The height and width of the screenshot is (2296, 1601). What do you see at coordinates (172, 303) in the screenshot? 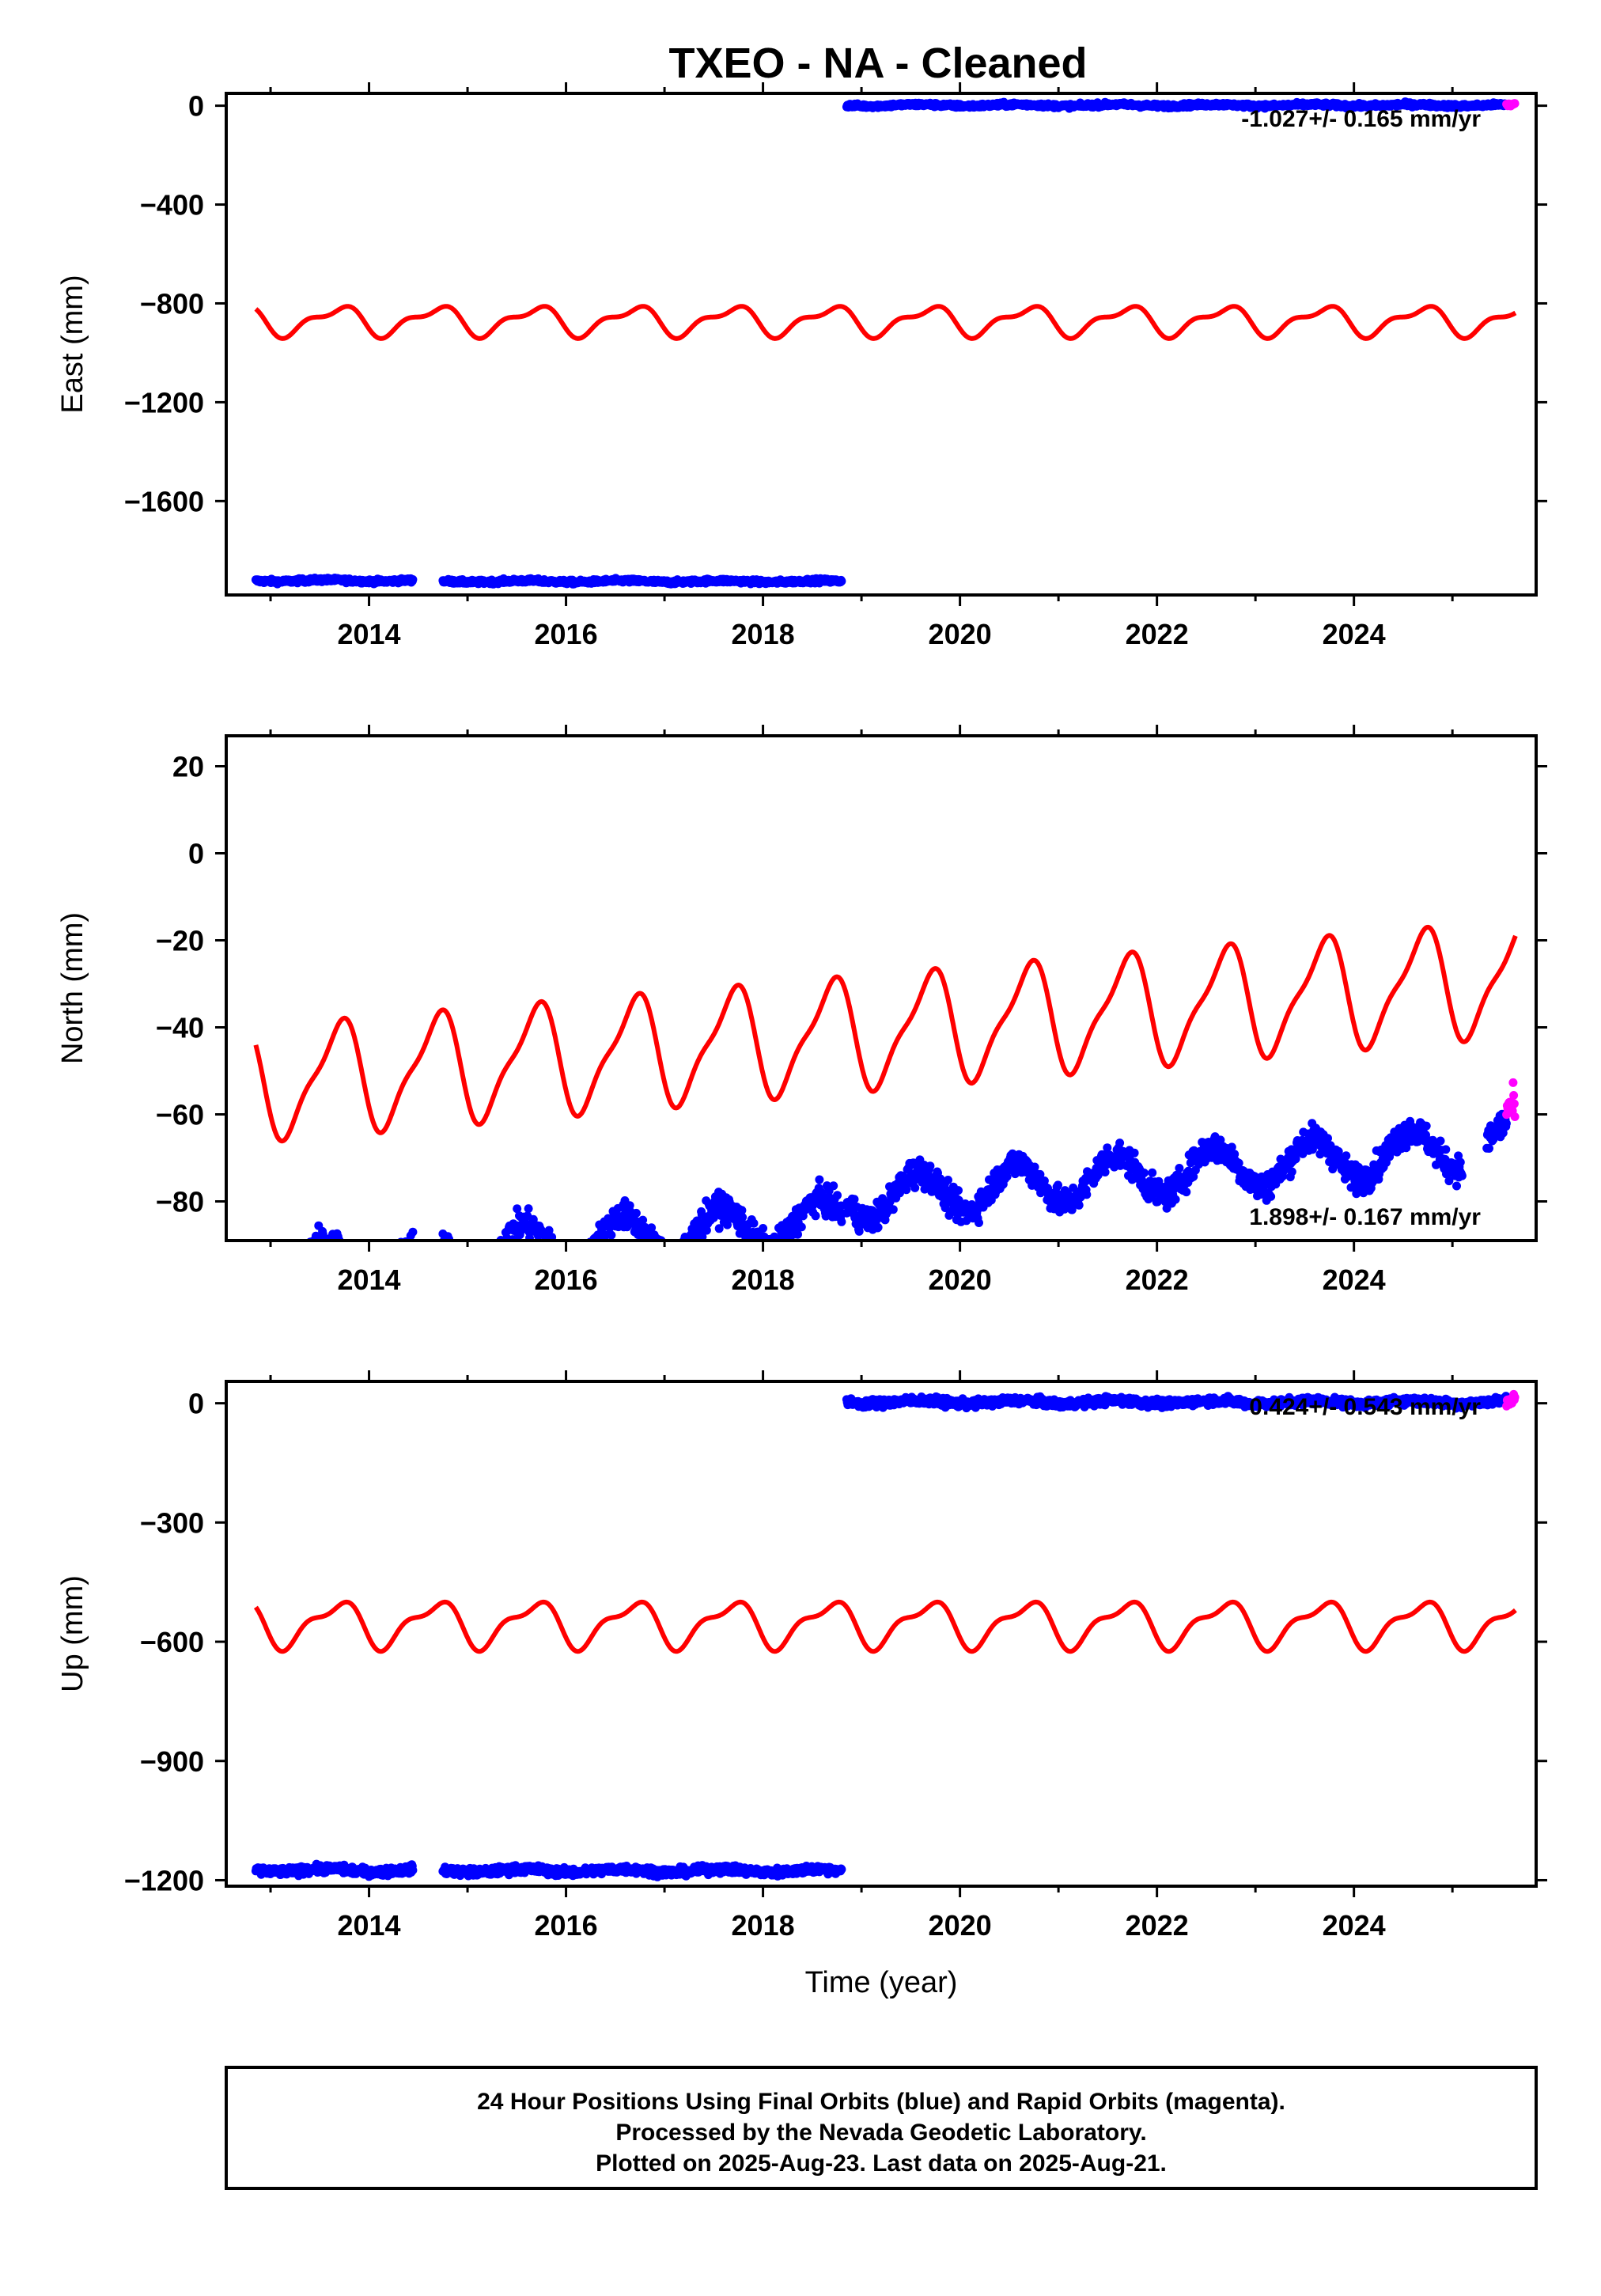
I see `y-tick-label: −800` at bounding box center [172, 303].